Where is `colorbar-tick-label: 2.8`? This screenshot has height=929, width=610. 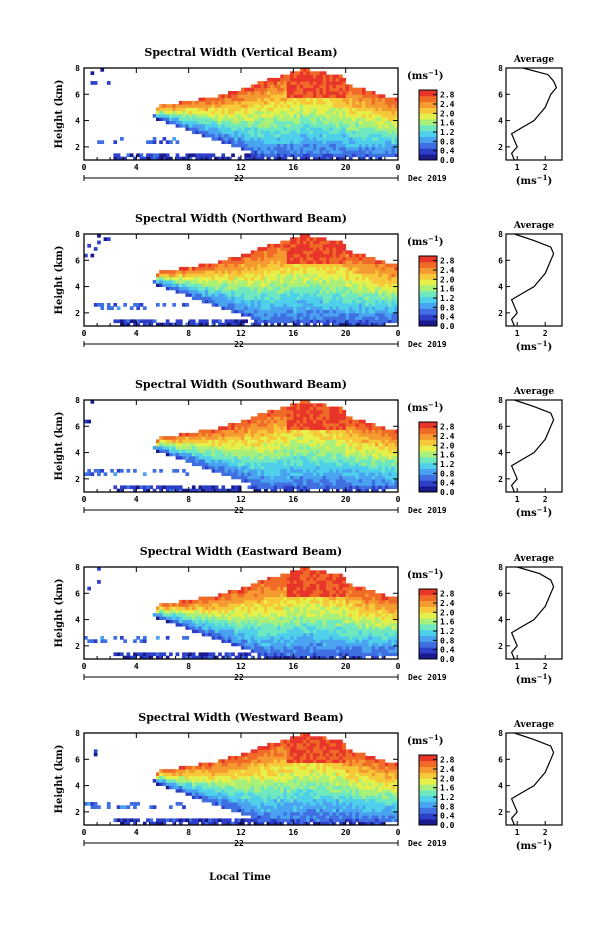 colorbar-tick-label: 2.8 is located at coordinates (447, 427).